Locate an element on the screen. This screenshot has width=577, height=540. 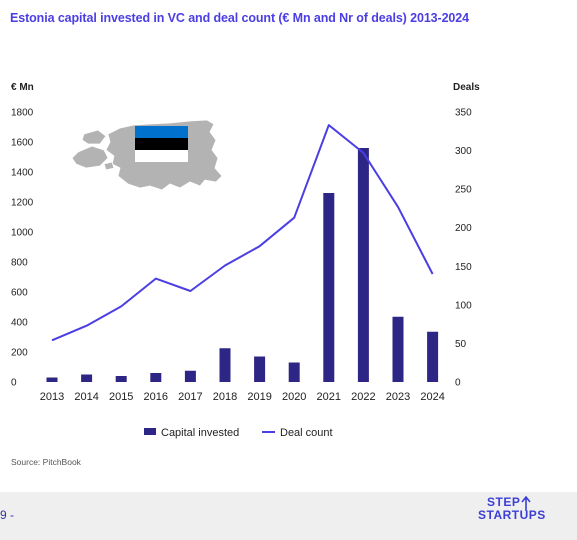
step-arrow-icon is located at coordinates (526, 503).